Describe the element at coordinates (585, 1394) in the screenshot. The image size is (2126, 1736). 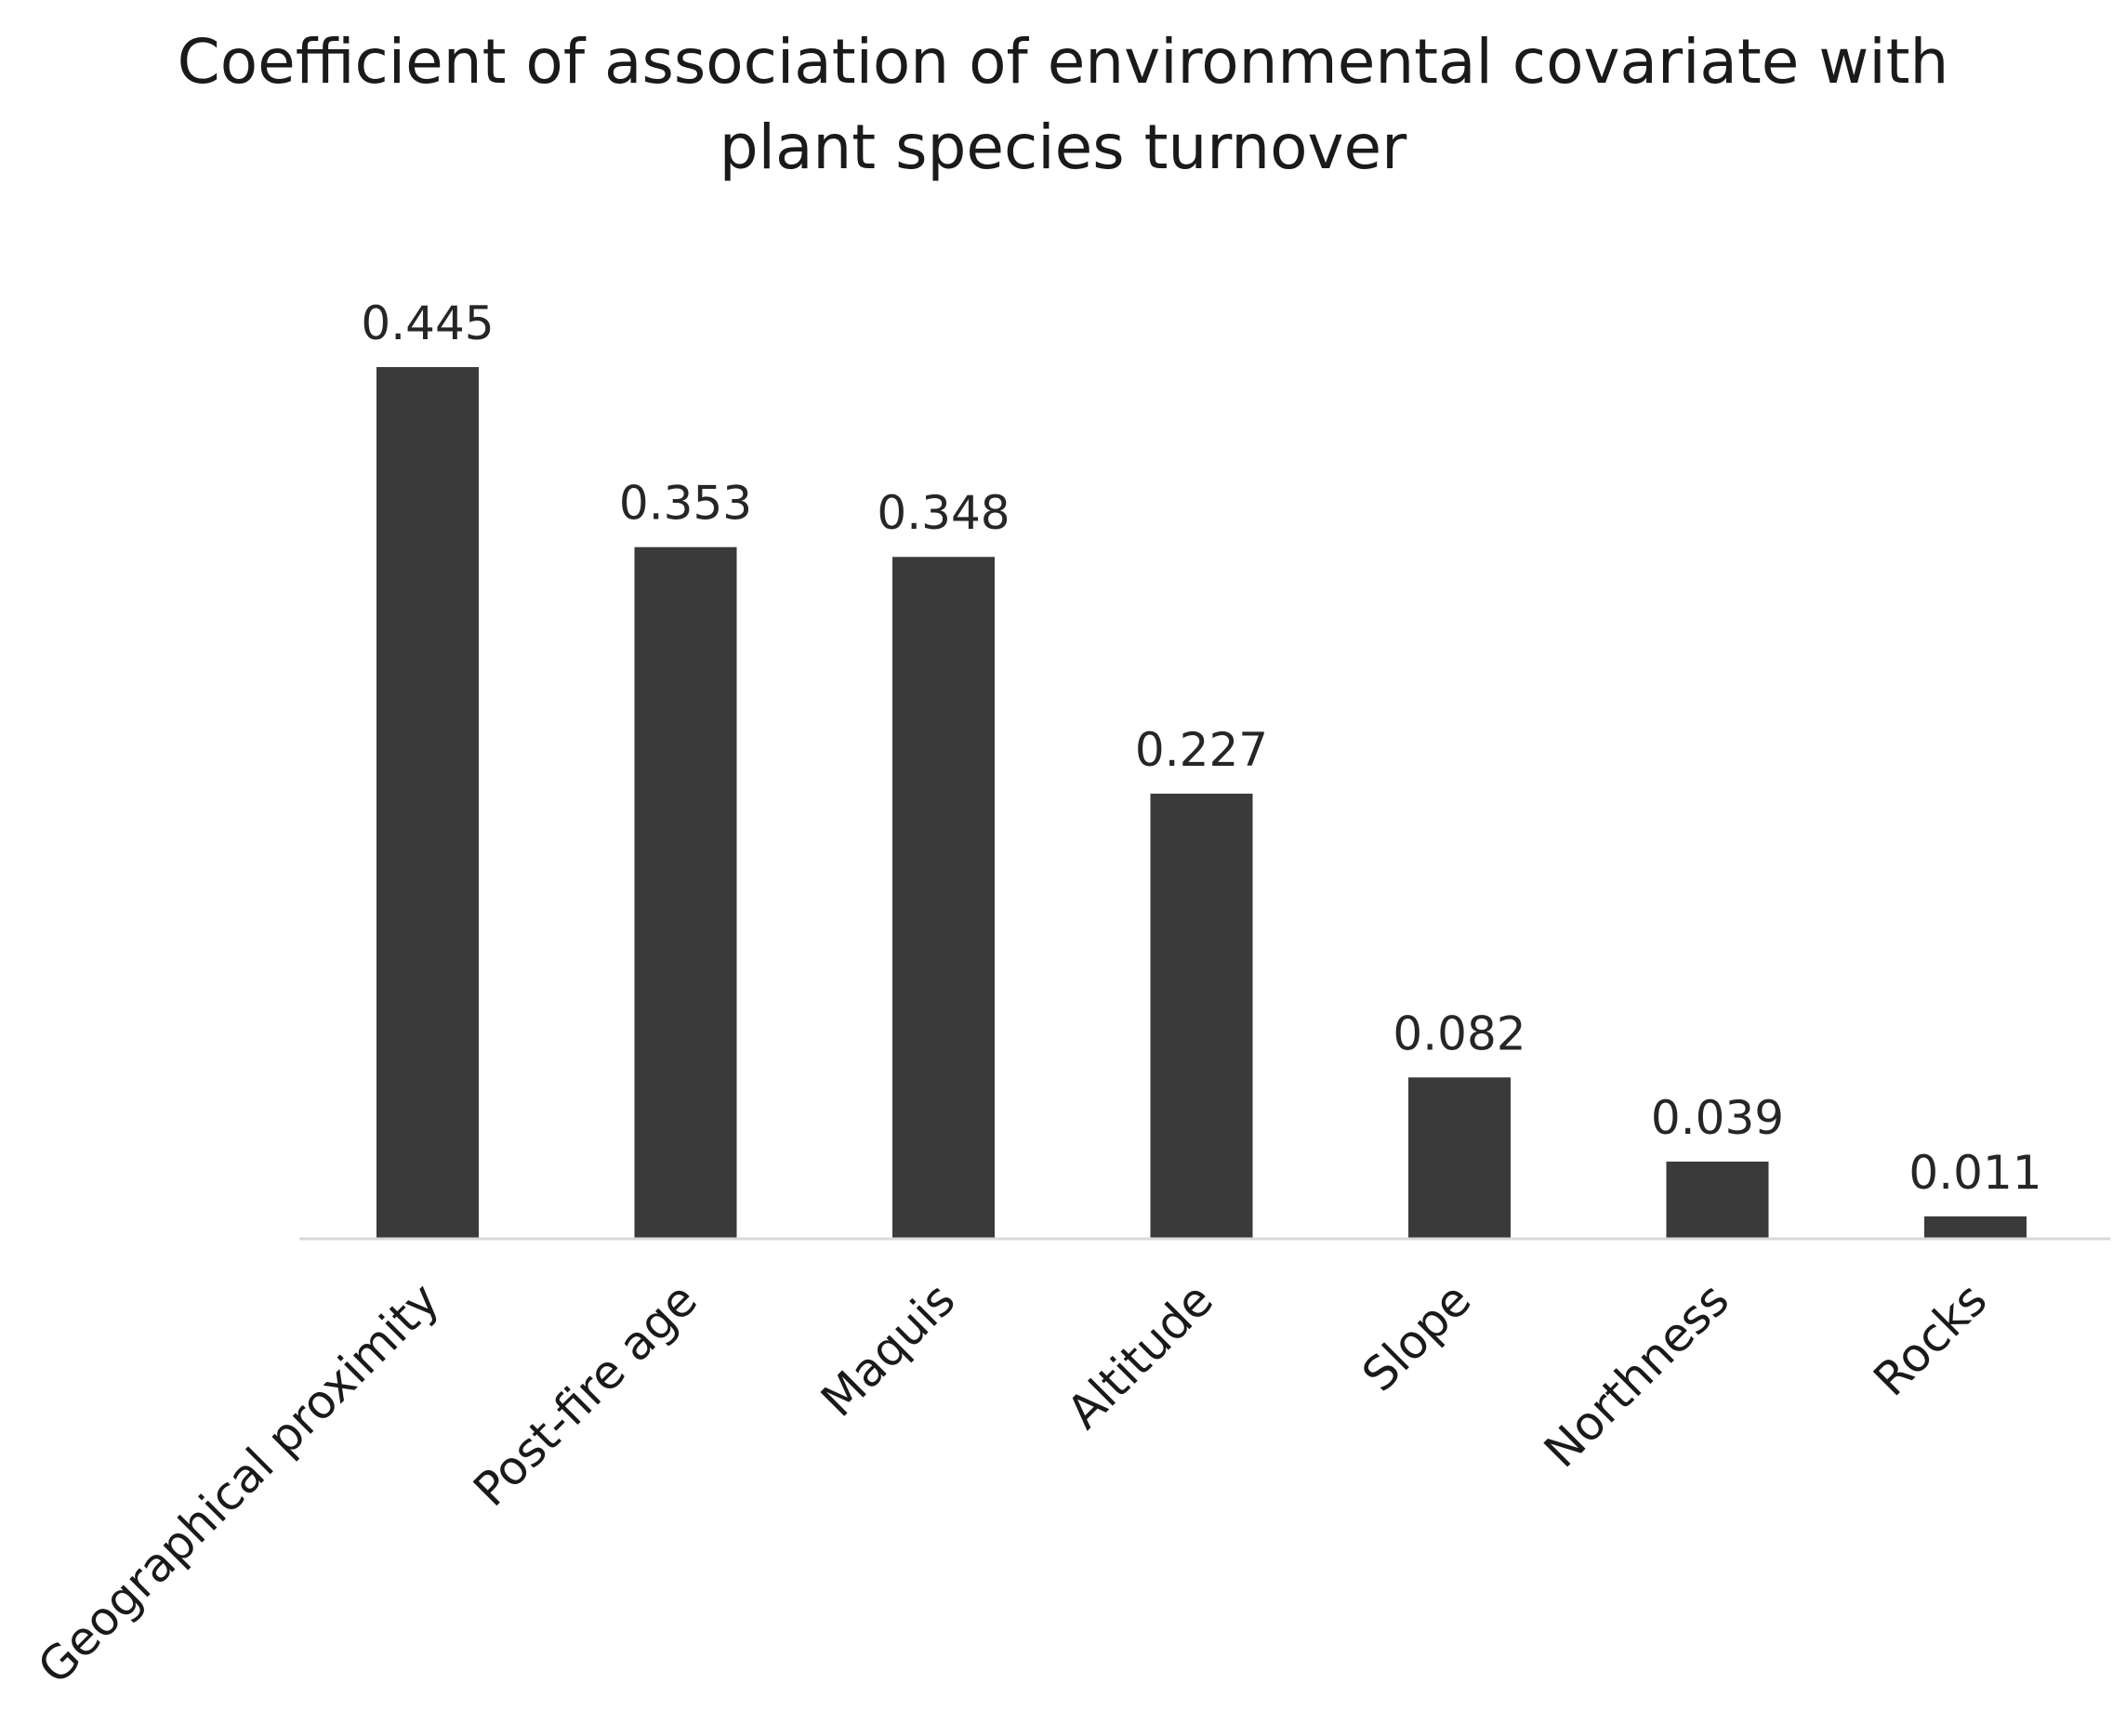
I see `x-tick-label-post-fire-age: Post-fire age` at that location.